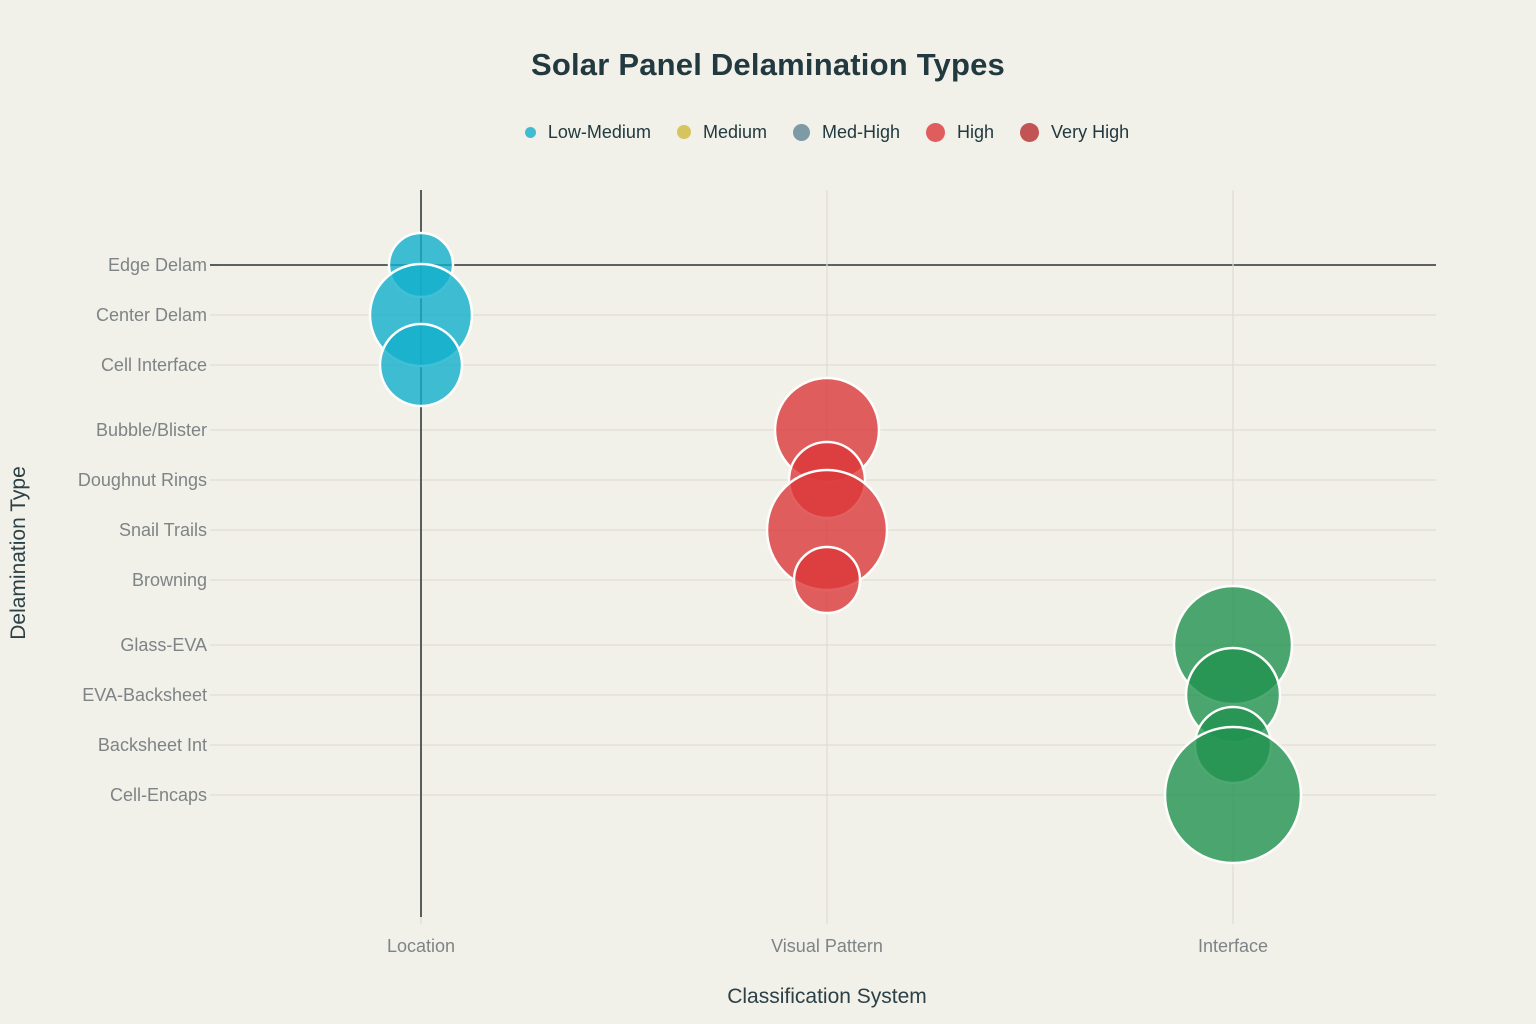  What do you see at coordinates (861, 131) in the screenshot?
I see `legend-label: Med-High` at bounding box center [861, 131].